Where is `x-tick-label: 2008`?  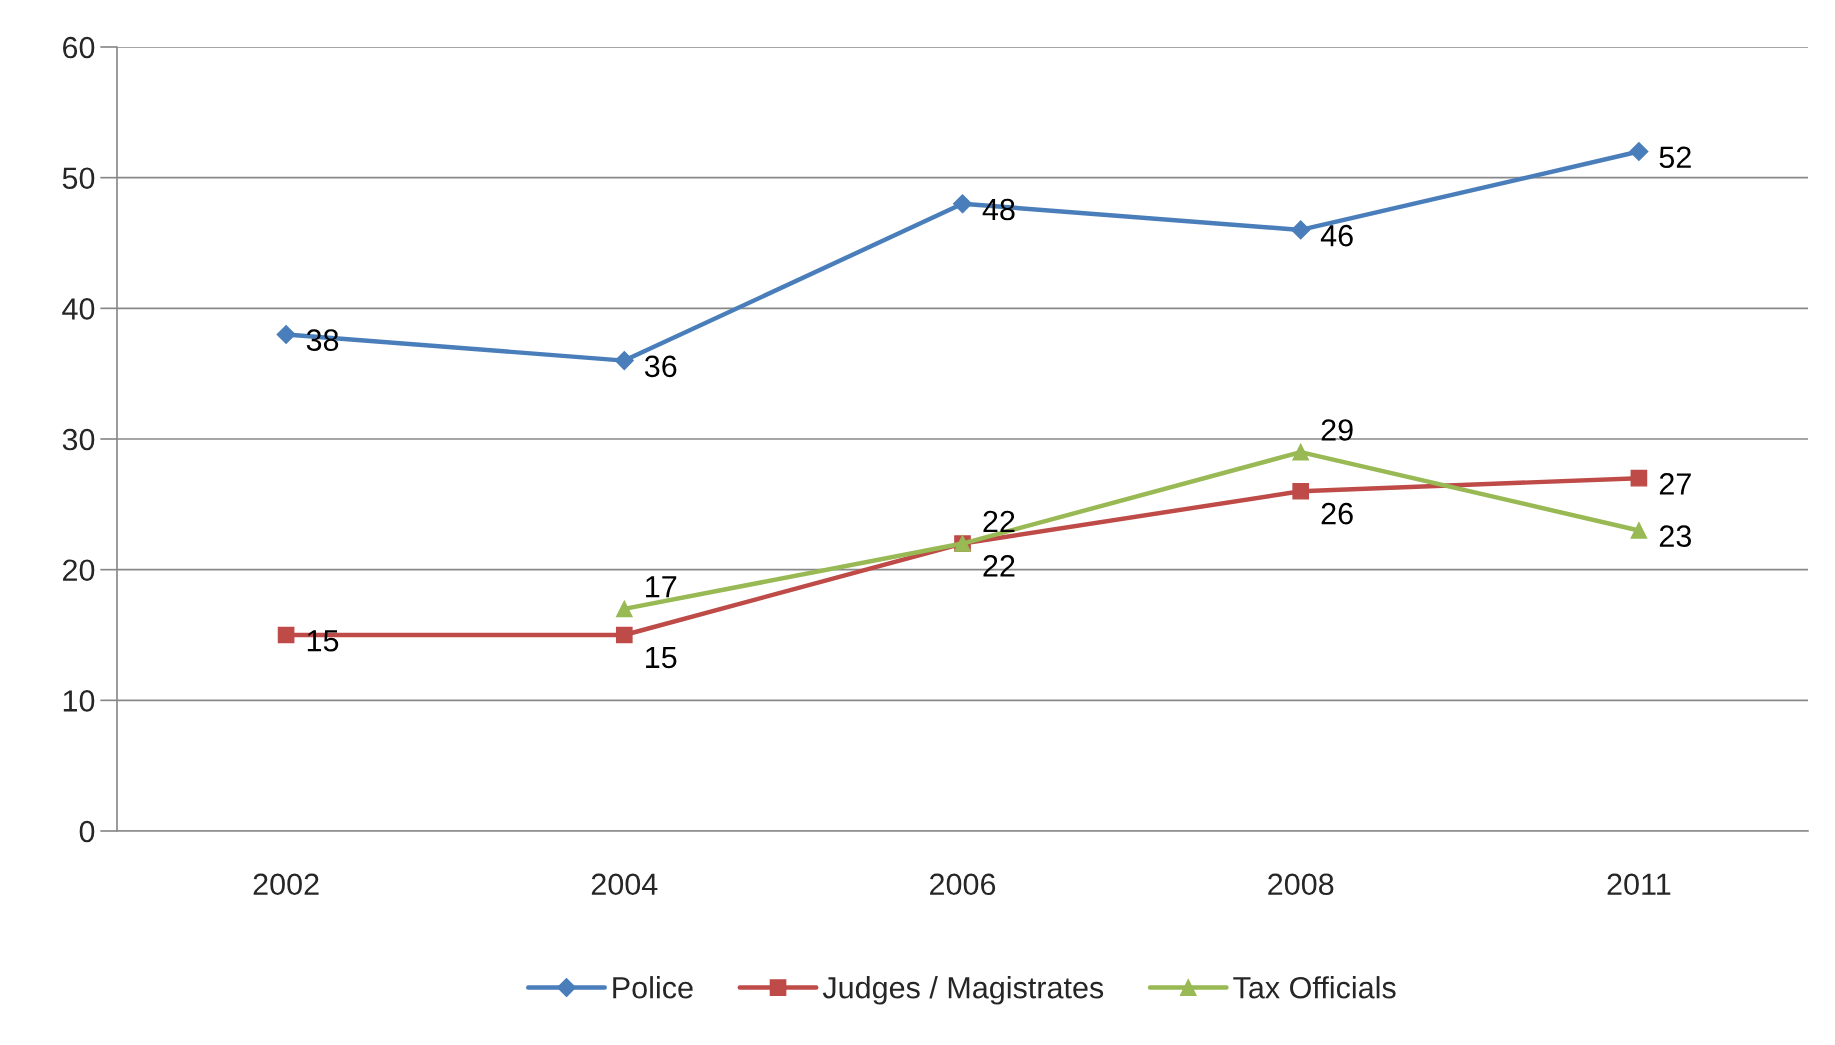 x-tick-label: 2008 is located at coordinates (1301, 884).